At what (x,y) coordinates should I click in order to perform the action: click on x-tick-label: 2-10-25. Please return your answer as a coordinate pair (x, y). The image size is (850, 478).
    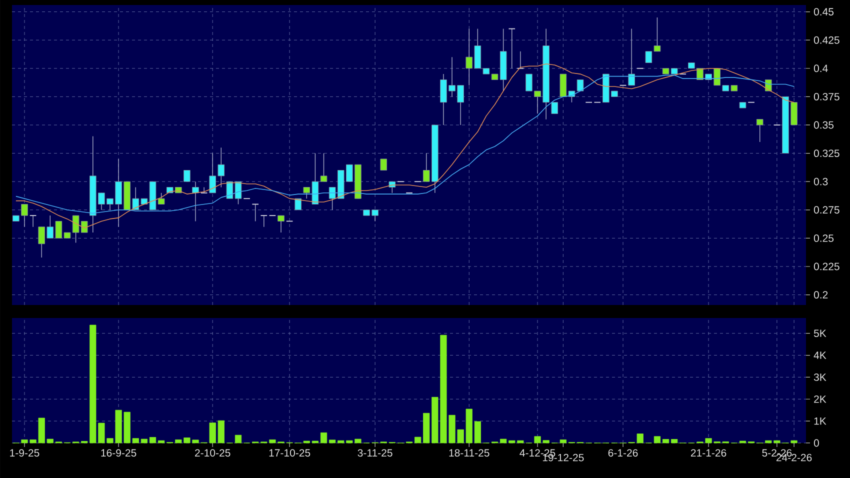
    Looking at the image, I should click on (212, 453).